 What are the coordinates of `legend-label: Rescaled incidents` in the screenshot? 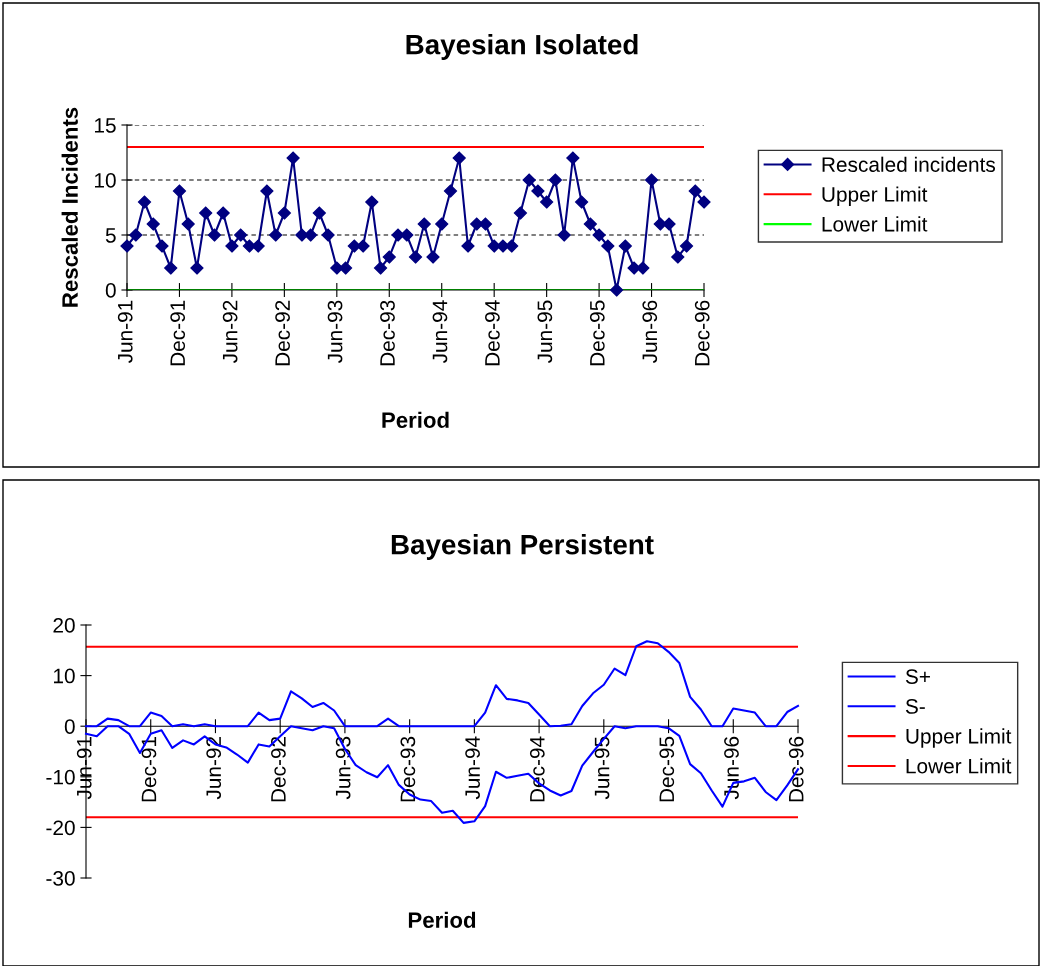 It's located at (909, 164).